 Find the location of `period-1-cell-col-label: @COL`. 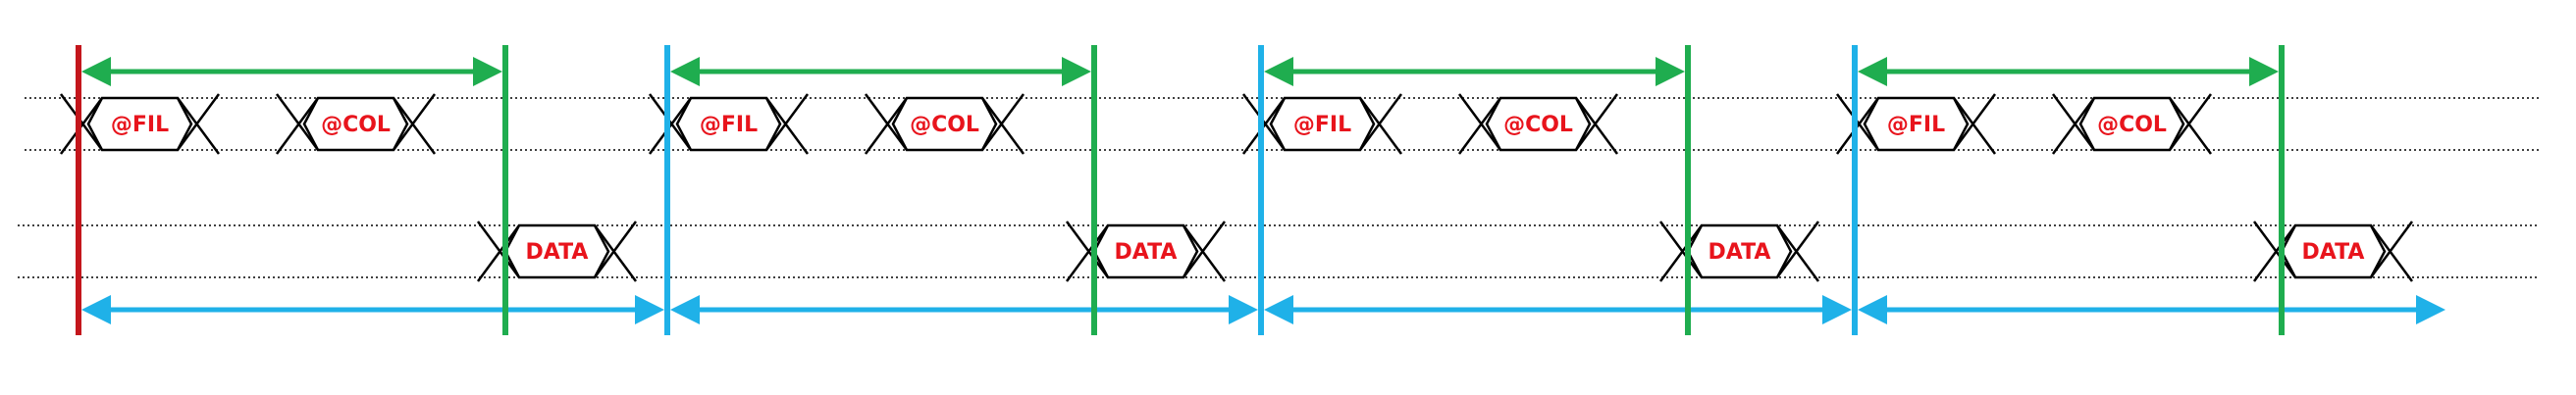

period-1-cell-col-label: @COL is located at coordinates (356, 125).